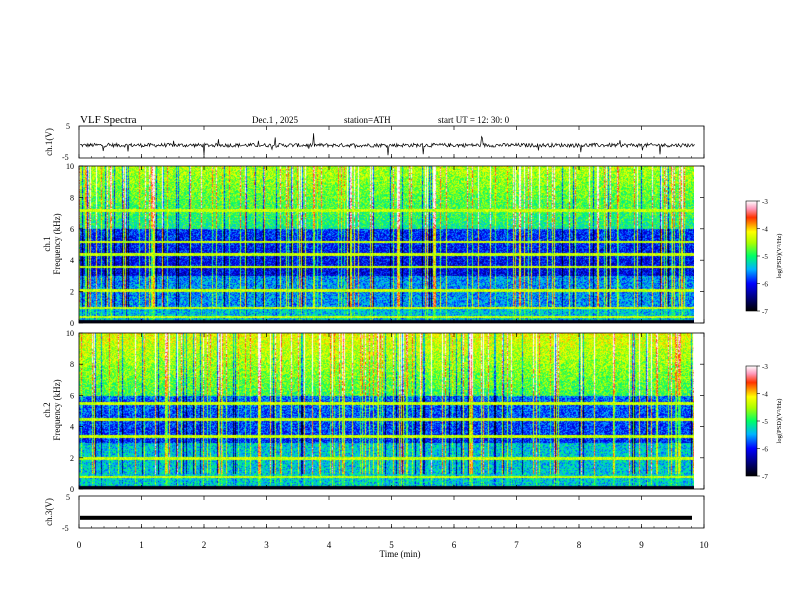 The height and width of the screenshot is (612, 792). What do you see at coordinates (765, 395) in the screenshot?
I see `ch2-colorbar-tick-label--4: -4` at bounding box center [765, 395].